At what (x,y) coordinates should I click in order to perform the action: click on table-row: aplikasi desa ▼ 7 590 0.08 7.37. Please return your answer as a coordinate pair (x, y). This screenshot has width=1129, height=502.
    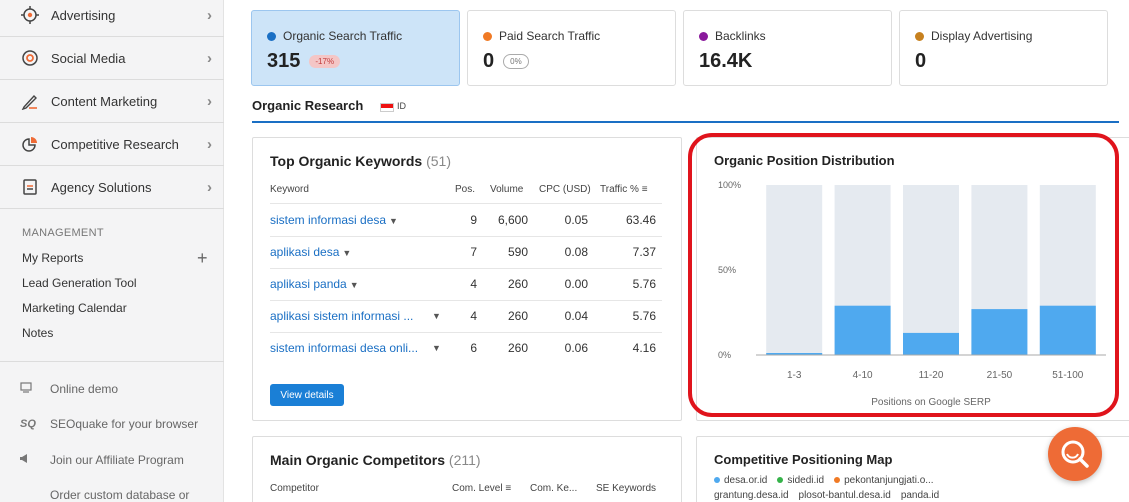
    Looking at the image, I should click on (466, 253).